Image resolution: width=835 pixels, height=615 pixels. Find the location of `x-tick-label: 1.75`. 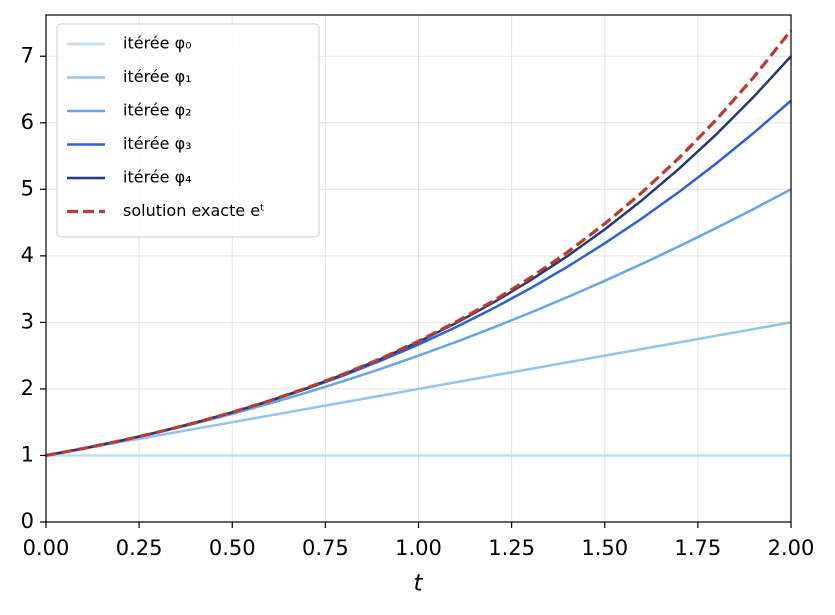

x-tick-label: 1.75 is located at coordinates (697, 548).